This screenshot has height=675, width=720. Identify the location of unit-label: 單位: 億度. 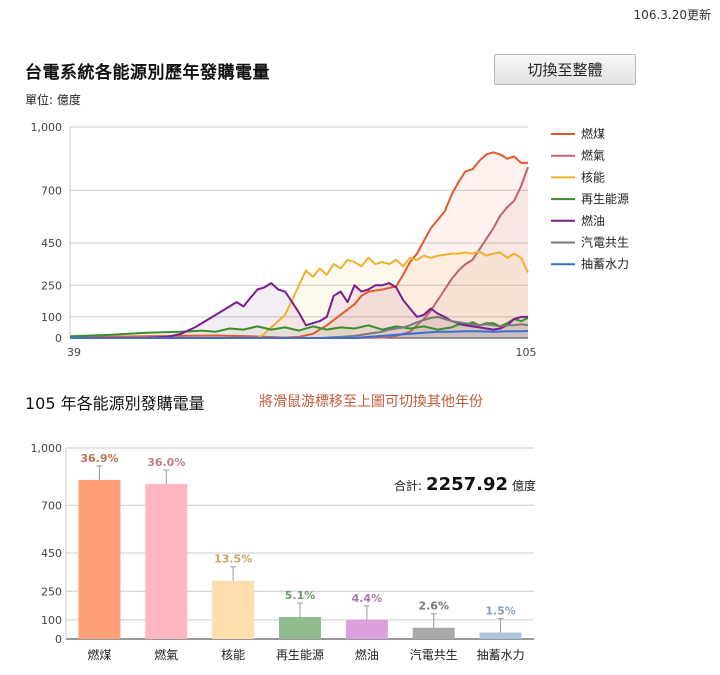
(53, 100).